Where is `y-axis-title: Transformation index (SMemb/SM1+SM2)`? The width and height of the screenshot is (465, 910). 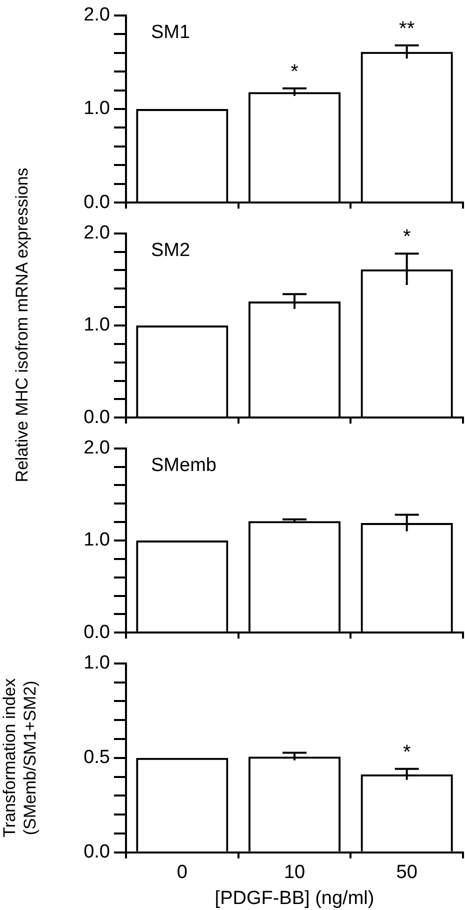
y-axis-title: Transformation index (SMemb/SM1+SM2) is located at coordinates (20, 758).